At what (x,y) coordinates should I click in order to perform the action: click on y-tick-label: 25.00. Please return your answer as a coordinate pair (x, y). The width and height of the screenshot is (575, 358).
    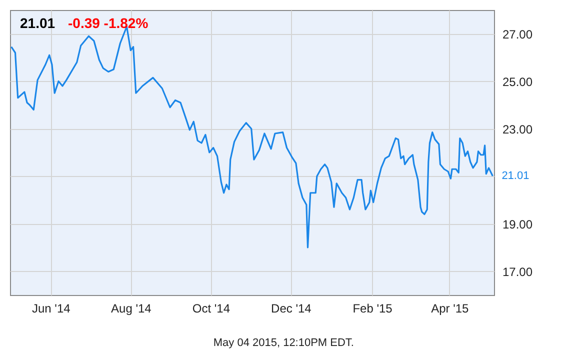
    Looking at the image, I should click on (517, 81).